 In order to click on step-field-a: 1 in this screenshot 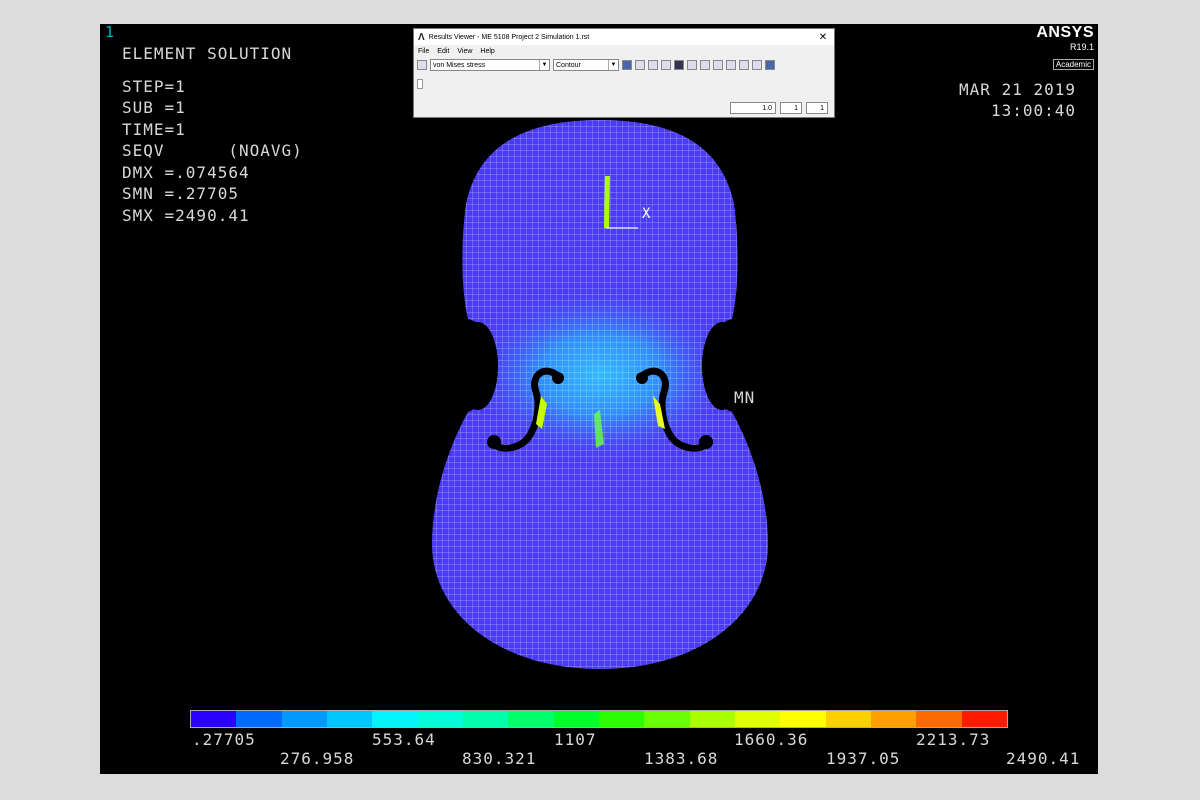, I will do `click(791, 108)`.